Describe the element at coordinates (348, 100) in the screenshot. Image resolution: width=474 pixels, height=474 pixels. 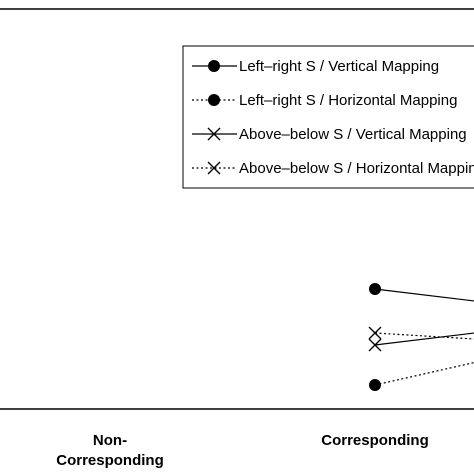
I see `legend-label: Left–right S / Horizontal Mapping` at that location.